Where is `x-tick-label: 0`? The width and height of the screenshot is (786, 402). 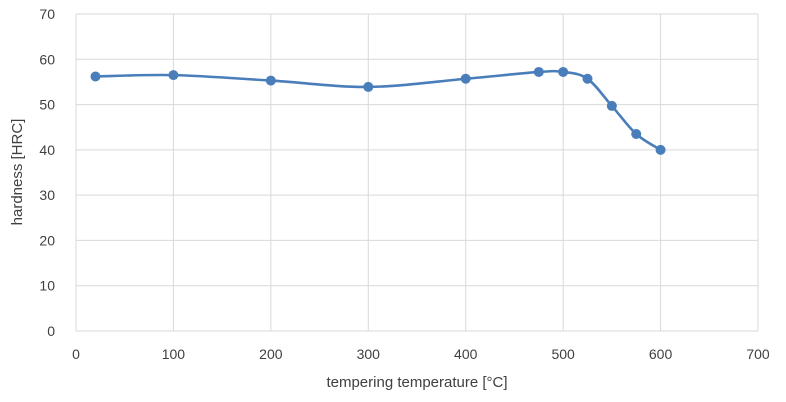 x-tick-label: 0 is located at coordinates (76, 354).